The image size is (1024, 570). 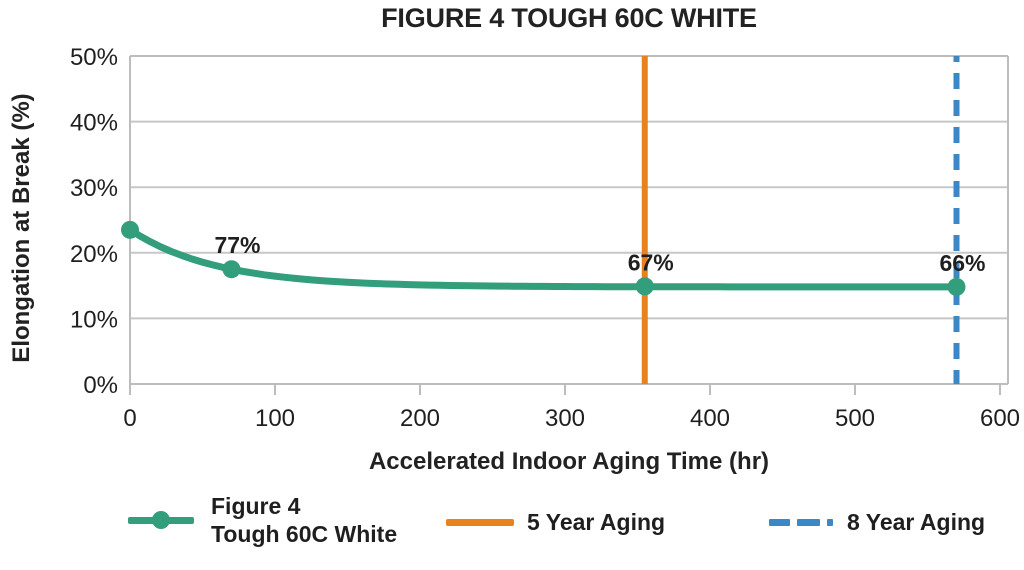 I want to click on x-tick-label: 500, so click(x=855, y=418).